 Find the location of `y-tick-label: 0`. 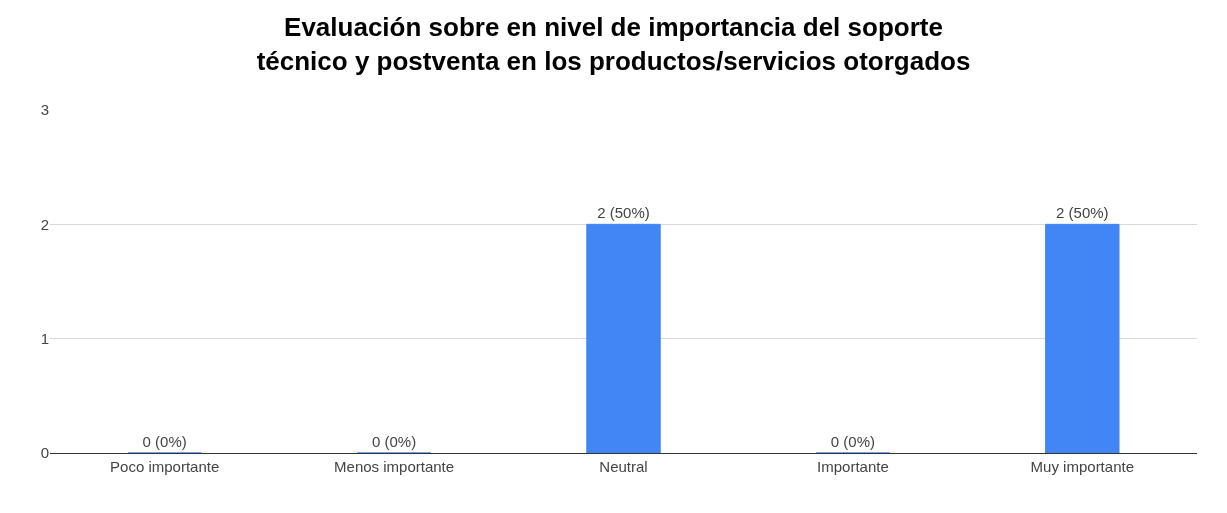

y-tick-label: 0 is located at coordinates (44, 453).